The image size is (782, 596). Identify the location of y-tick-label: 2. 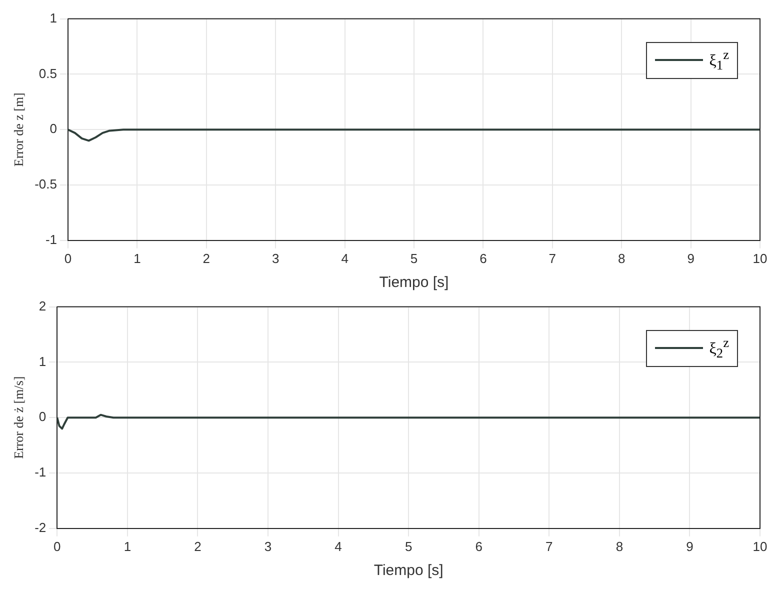
(42, 306).